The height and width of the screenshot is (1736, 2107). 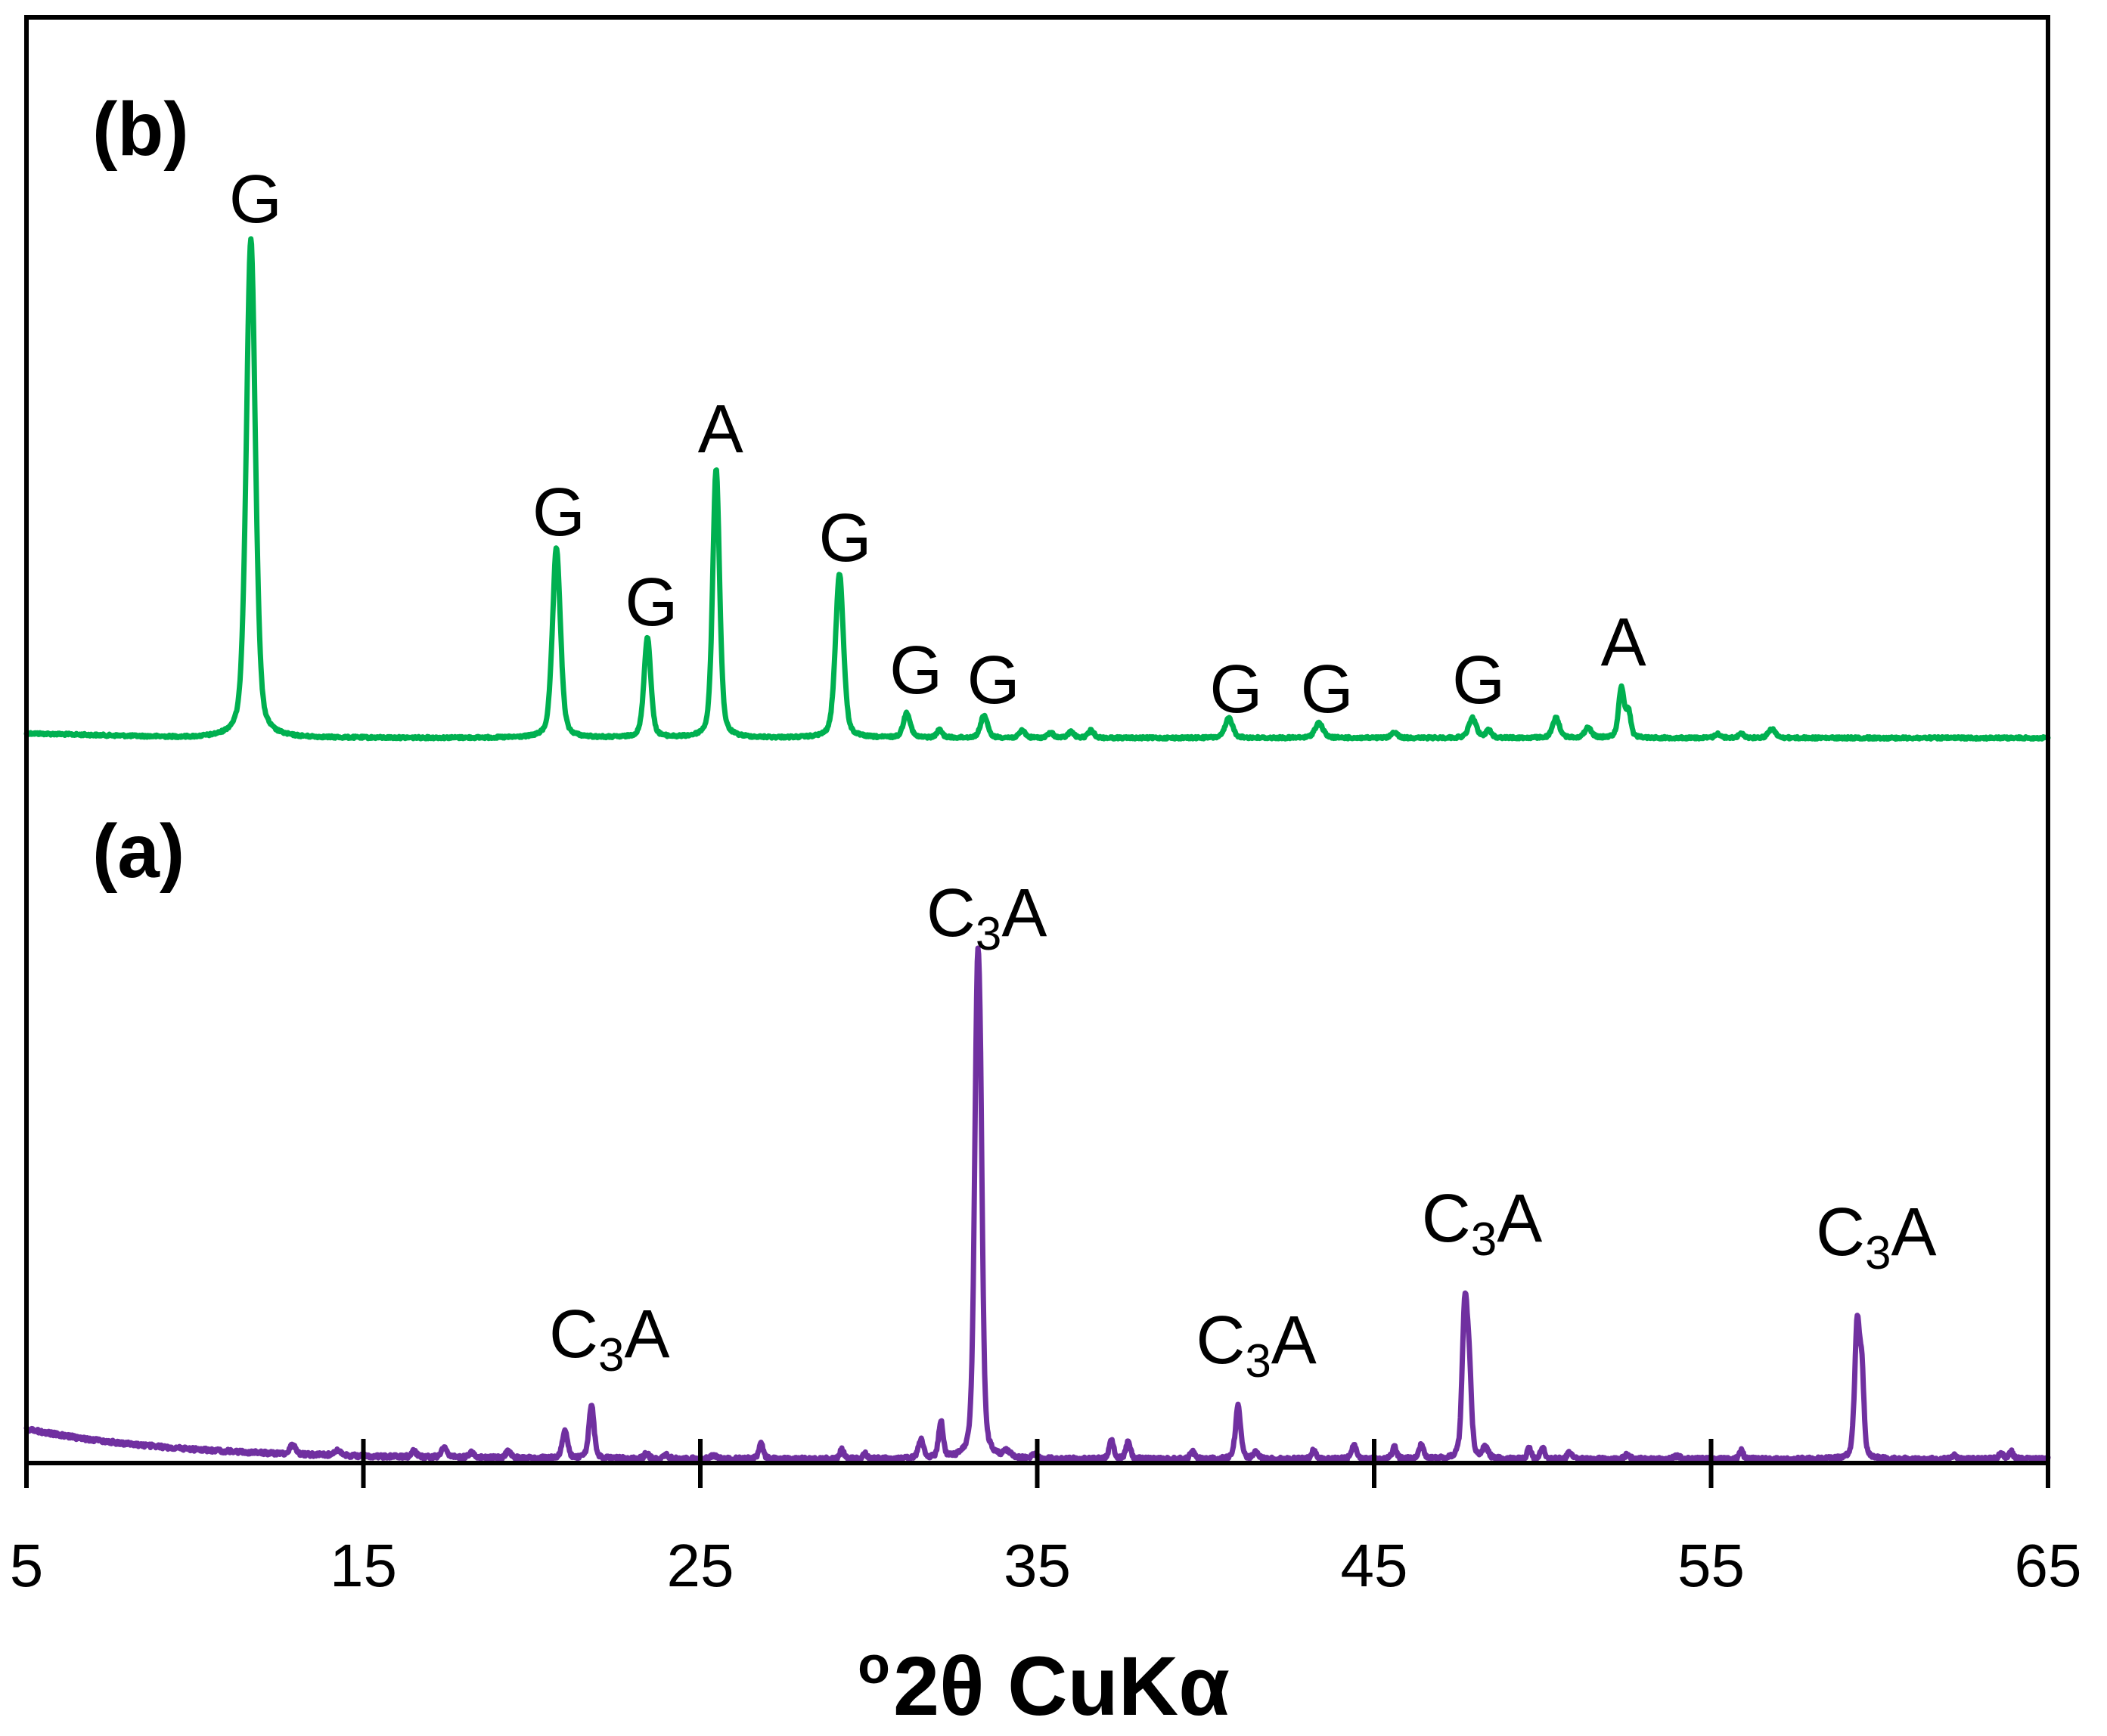 What do you see at coordinates (363, 1565) in the screenshot?
I see `x-tick-label: 15` at bounding box center [363, 1565].